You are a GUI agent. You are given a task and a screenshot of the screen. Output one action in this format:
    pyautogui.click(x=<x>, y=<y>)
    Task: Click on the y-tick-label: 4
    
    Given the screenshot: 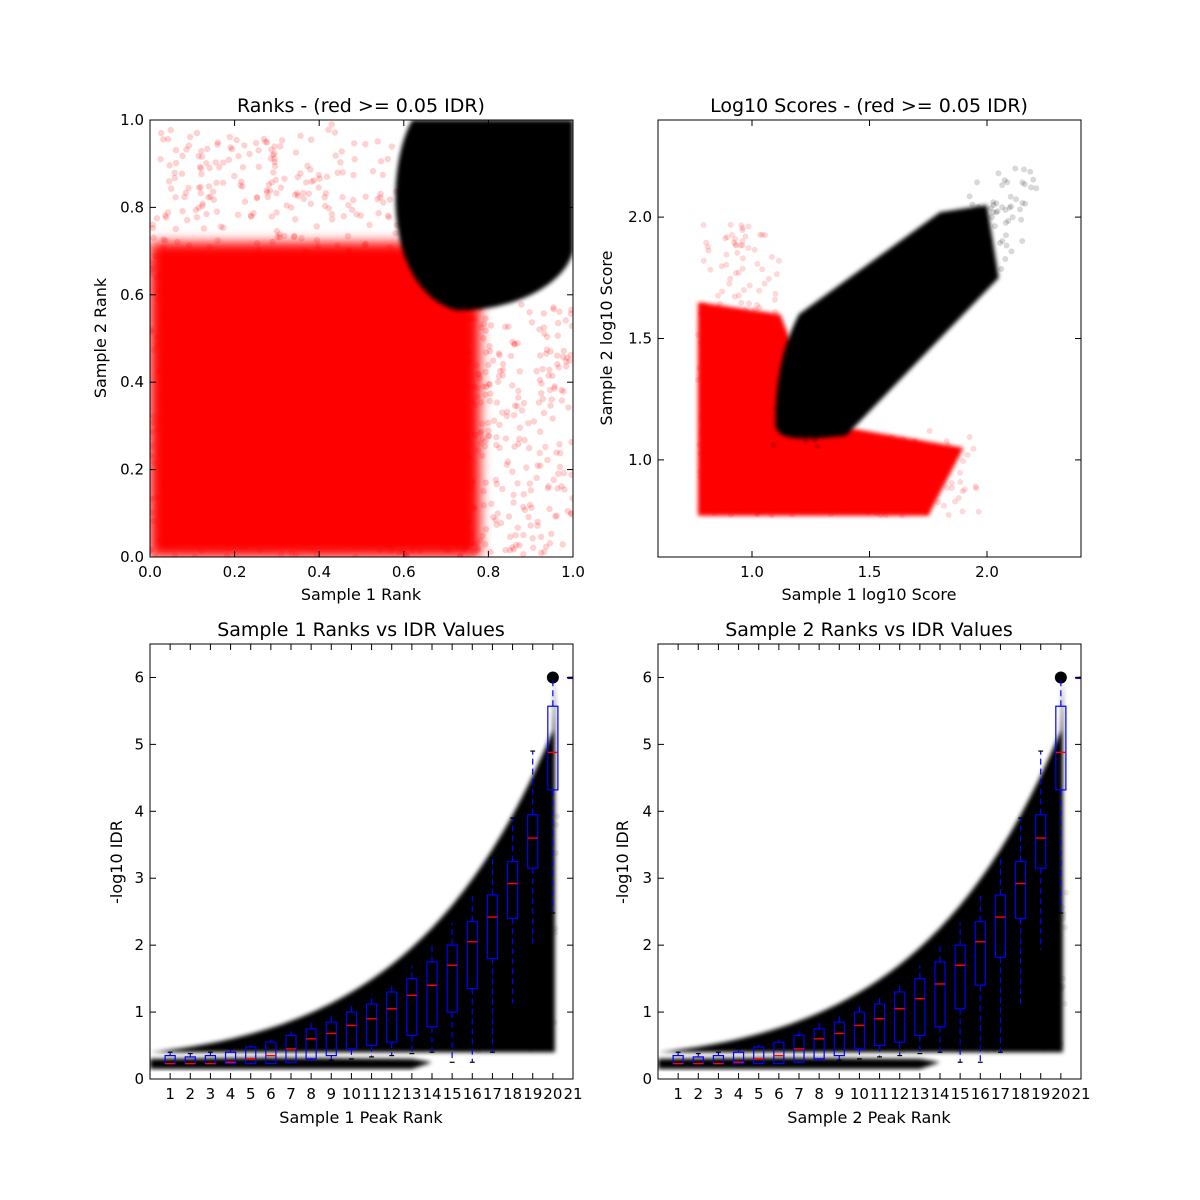 What is the action you would take?
    pyautogui.click(x=139, y=811)
    